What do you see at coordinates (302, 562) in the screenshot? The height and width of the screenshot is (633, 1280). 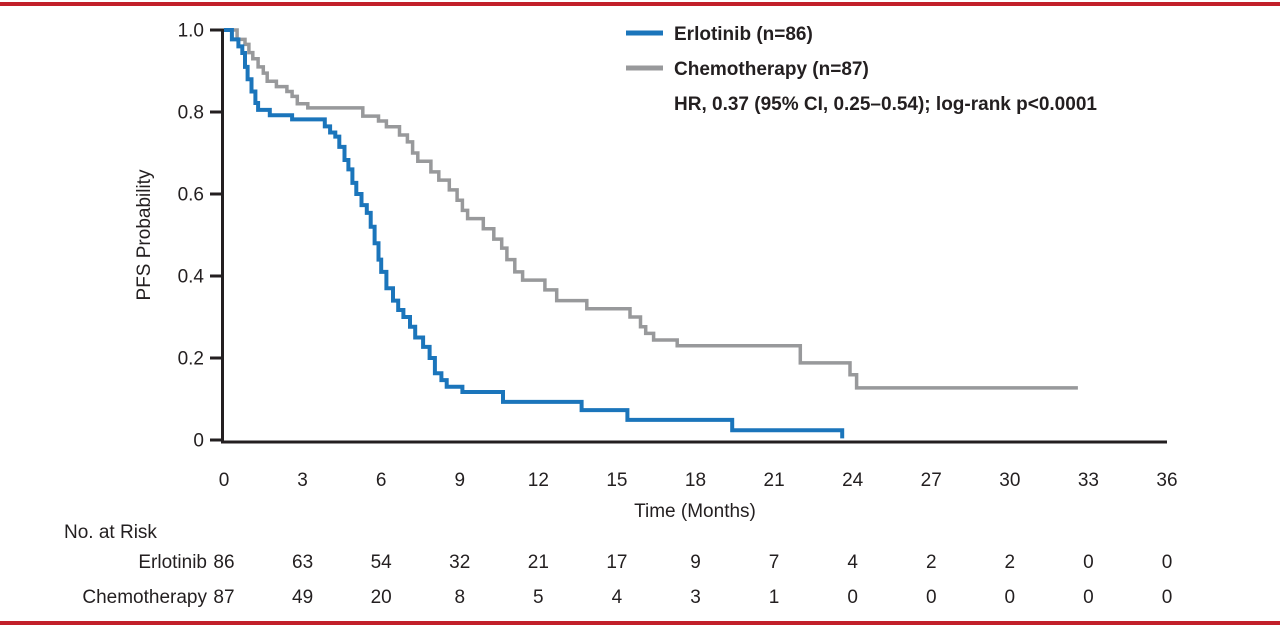 I see `risk-value: 63` at bounding box center [302, 562].